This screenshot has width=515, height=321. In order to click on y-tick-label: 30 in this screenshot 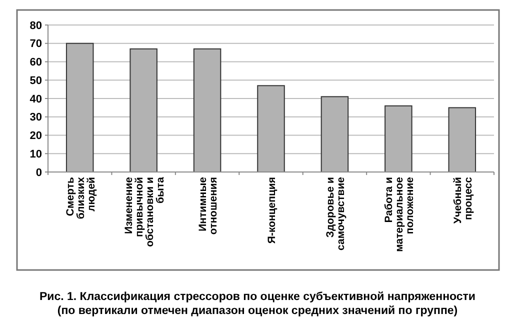, I will do `click(36, 118)`.